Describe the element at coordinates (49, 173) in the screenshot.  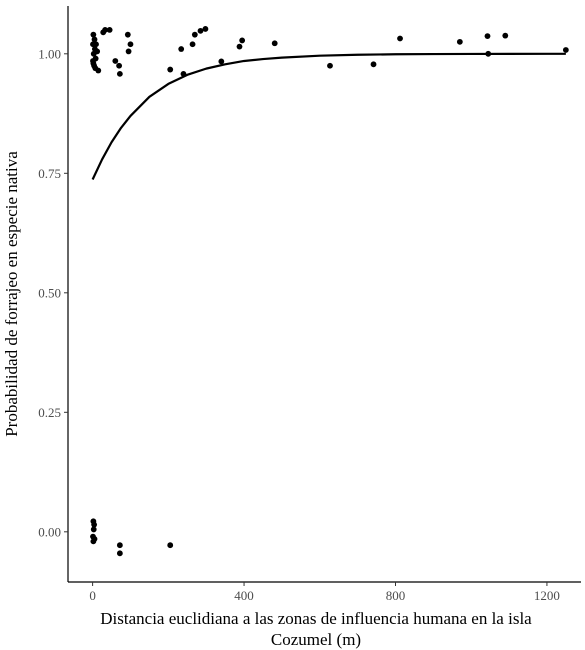
I see `y-tick-label: 0.75` at that location.